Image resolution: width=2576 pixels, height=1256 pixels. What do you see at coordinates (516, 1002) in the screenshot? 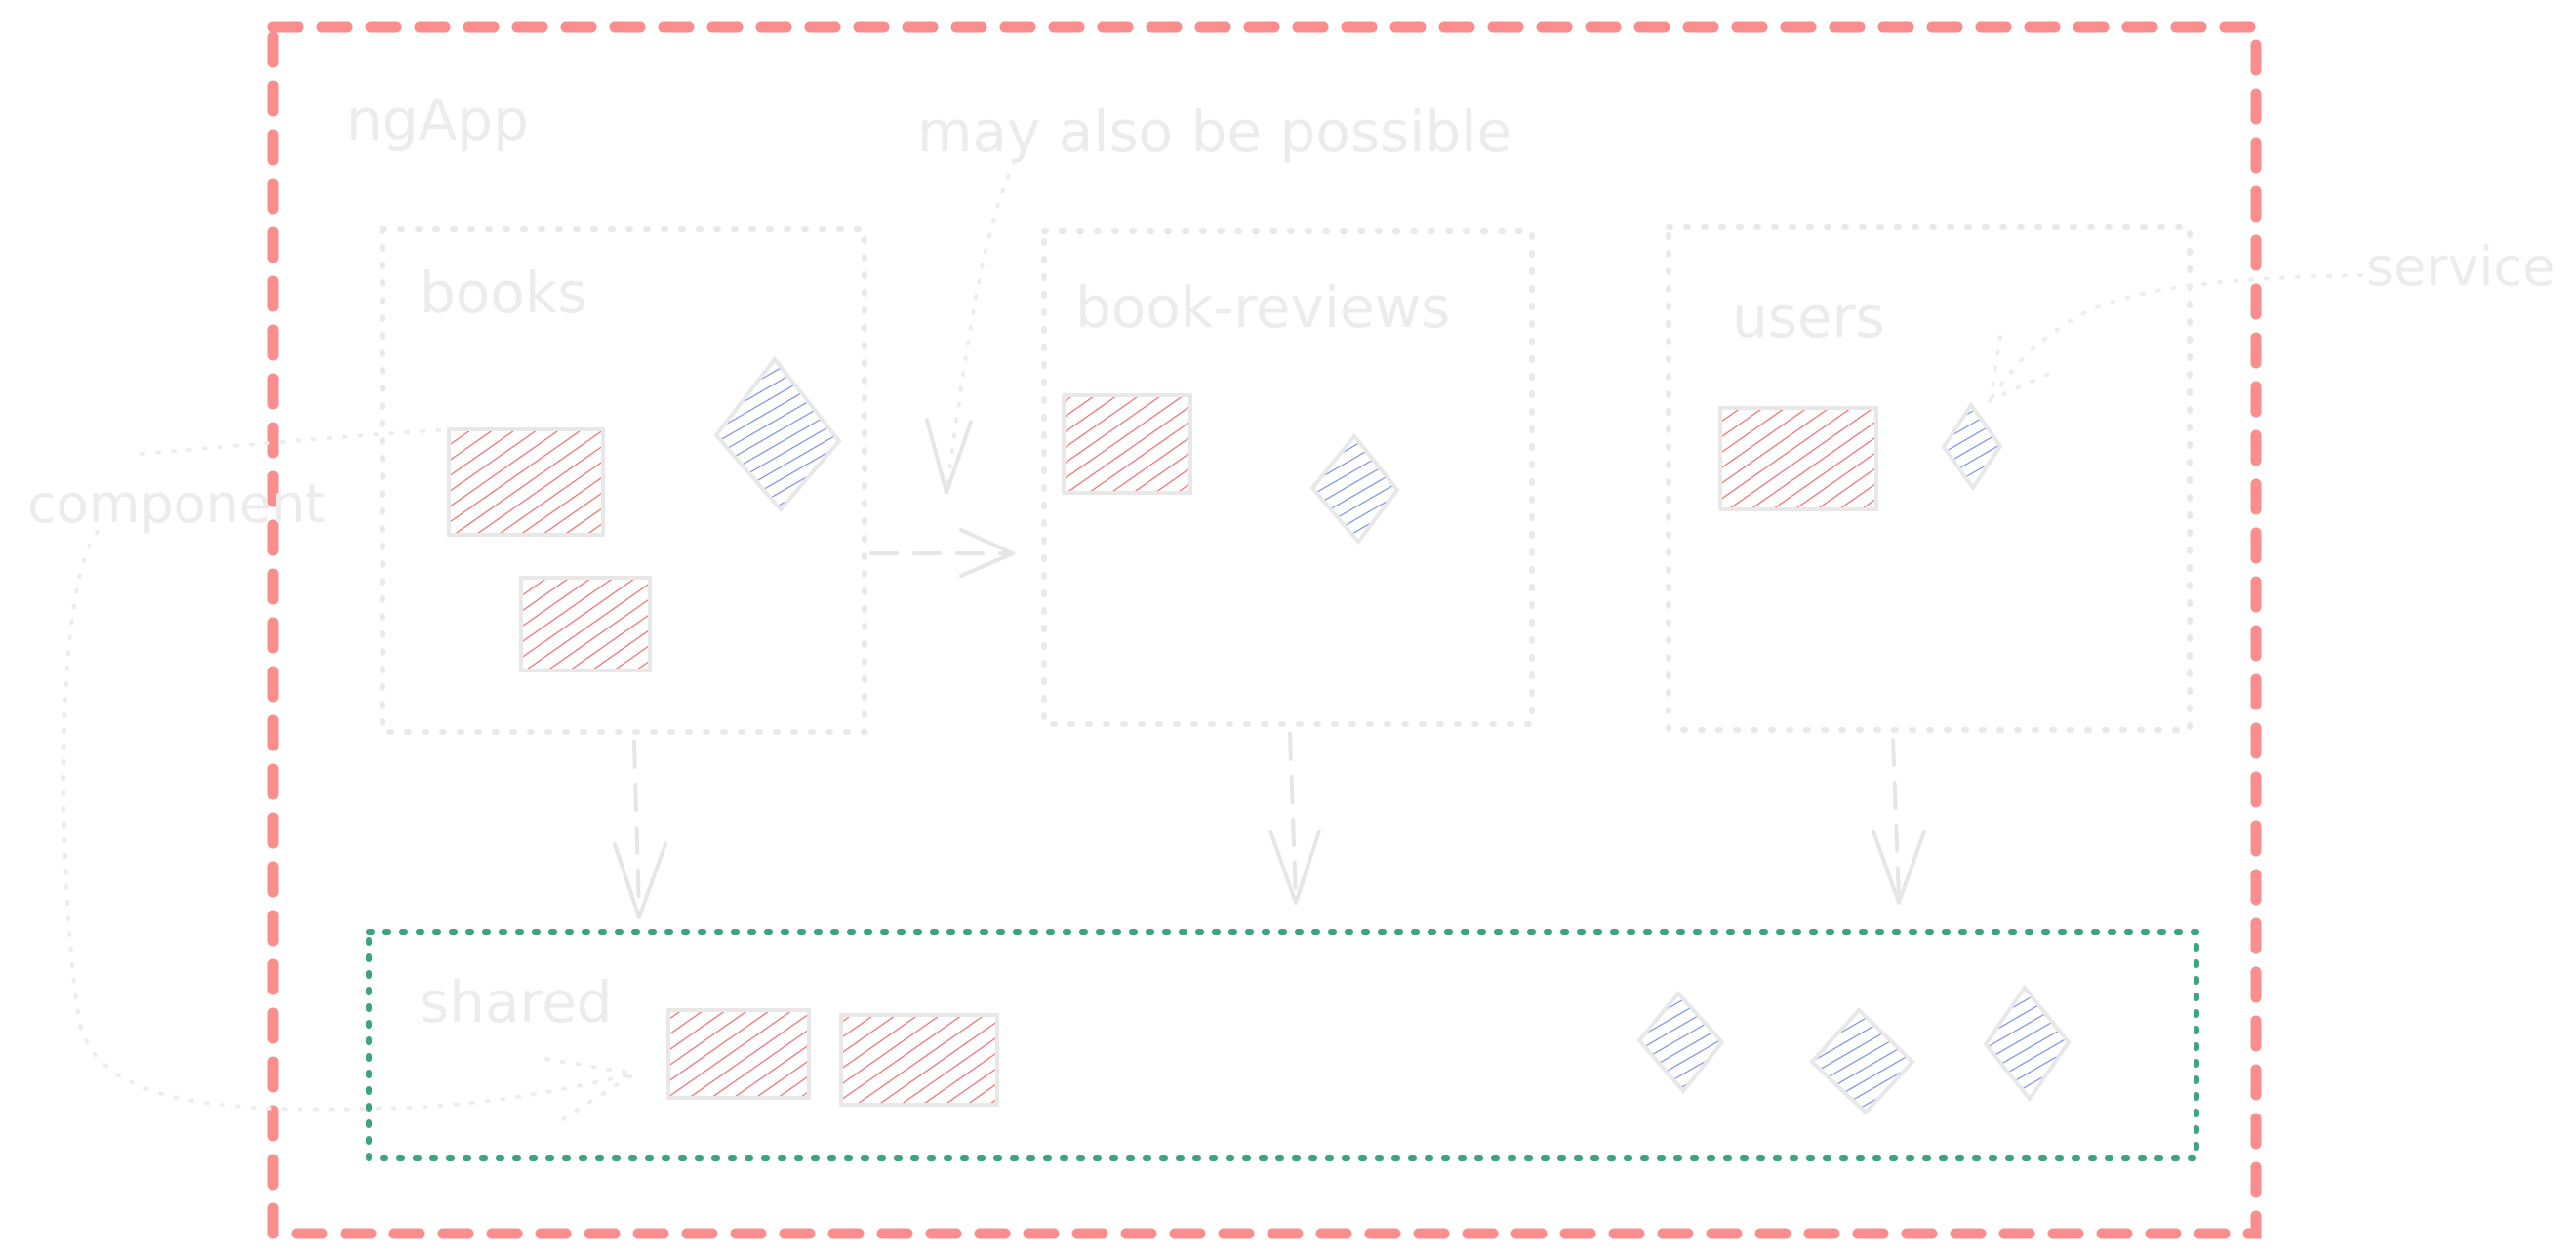
I see `shared-label: shared` at bounding box center [516, 1002].